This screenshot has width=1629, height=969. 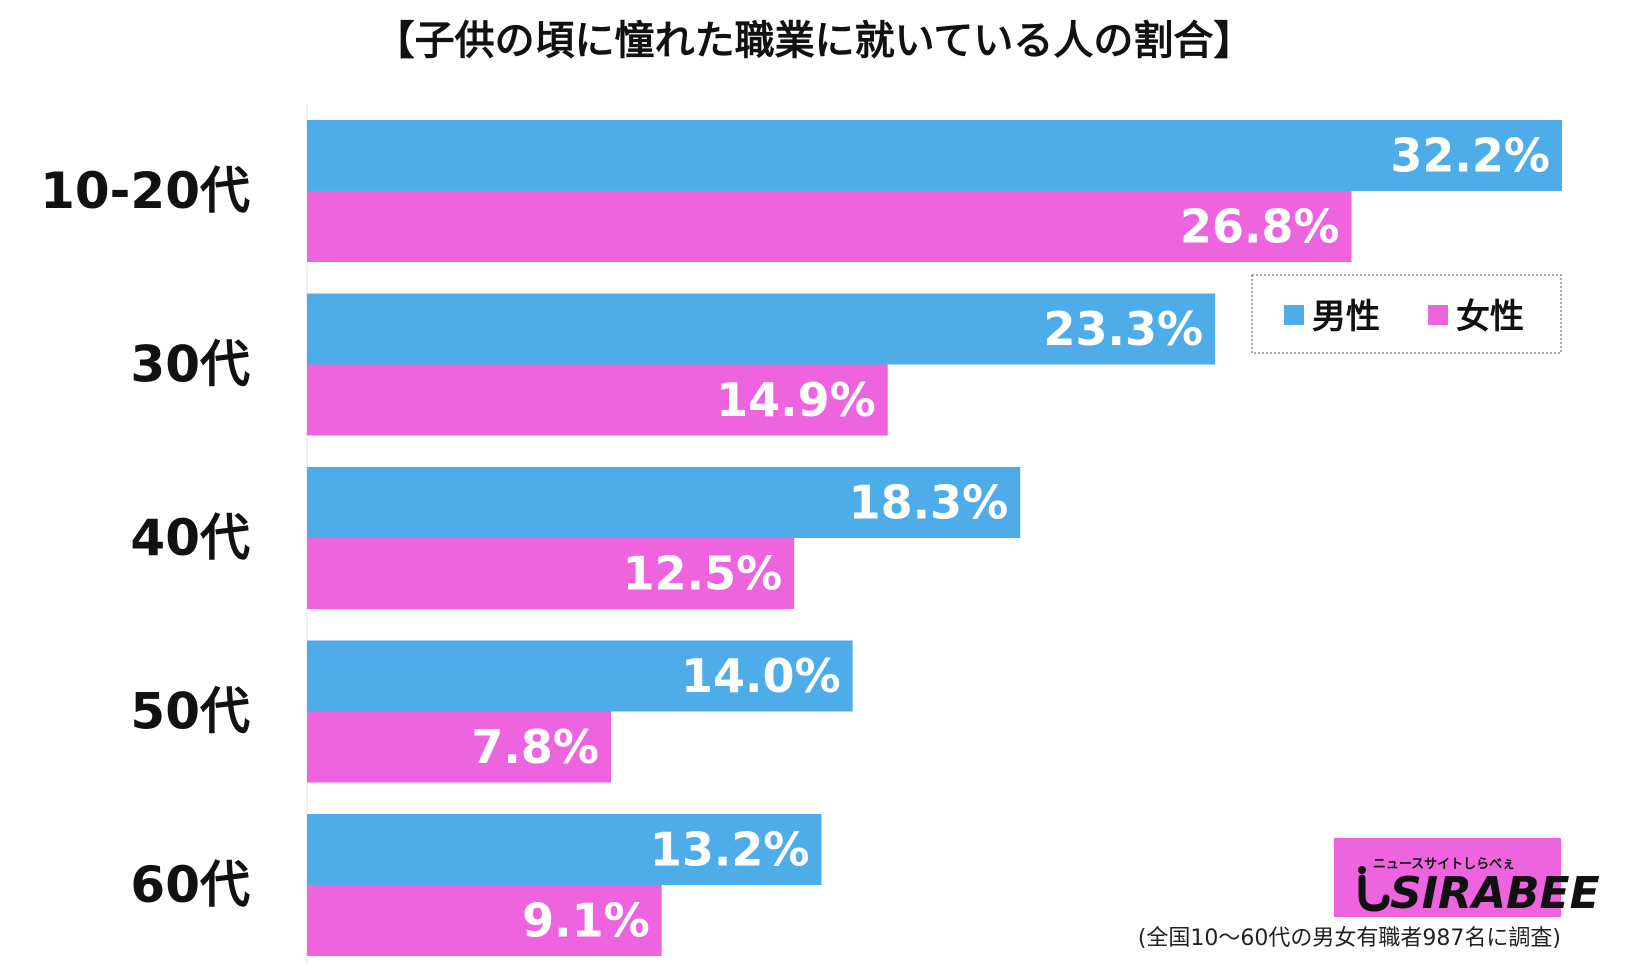 I want to click on legend-label-female: 女性, so click(x=1490, y=317).